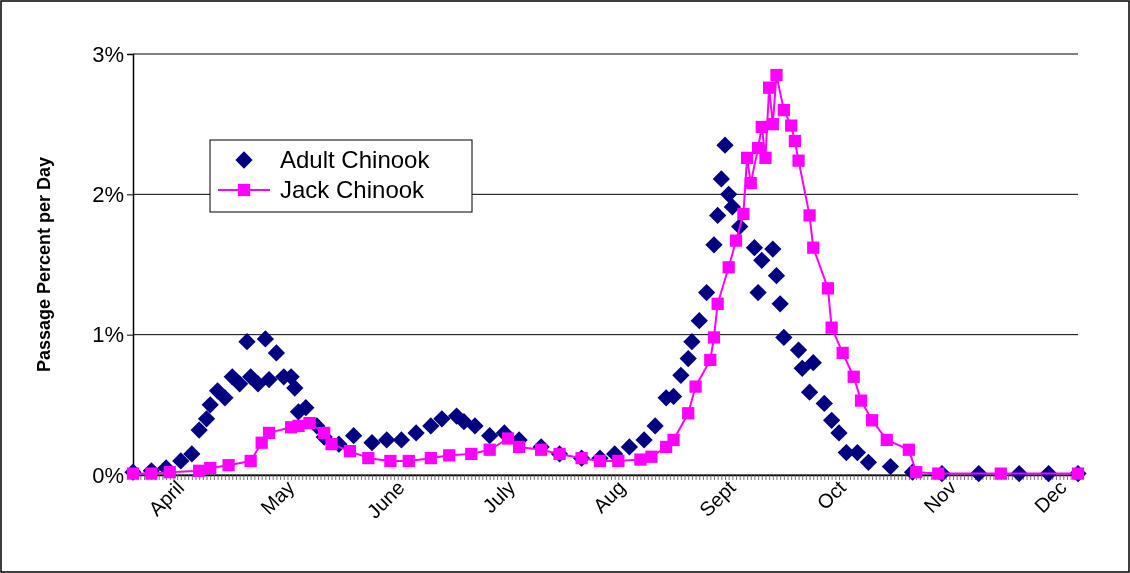  Describe the element at coordinates (108, 335) in the screenshot. I see `y-tick-label: 1%` at that location.